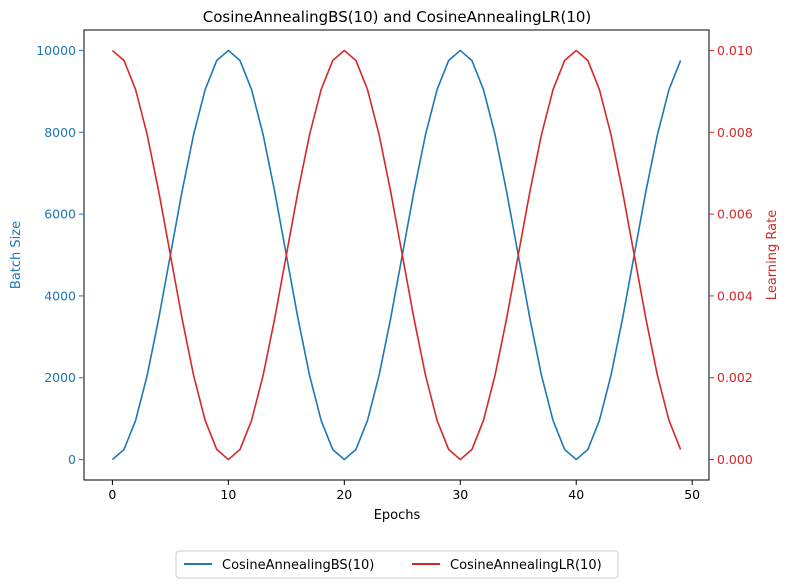 The height and width of the screenshot is (587, 790). I want to click on y-right-tick-label: 0.002, so click(735, 377).